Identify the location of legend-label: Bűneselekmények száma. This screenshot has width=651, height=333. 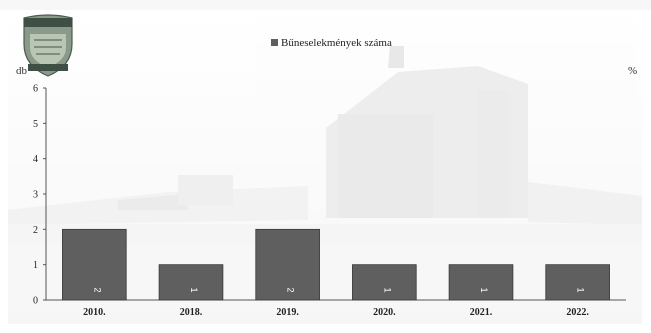
(336, 43).